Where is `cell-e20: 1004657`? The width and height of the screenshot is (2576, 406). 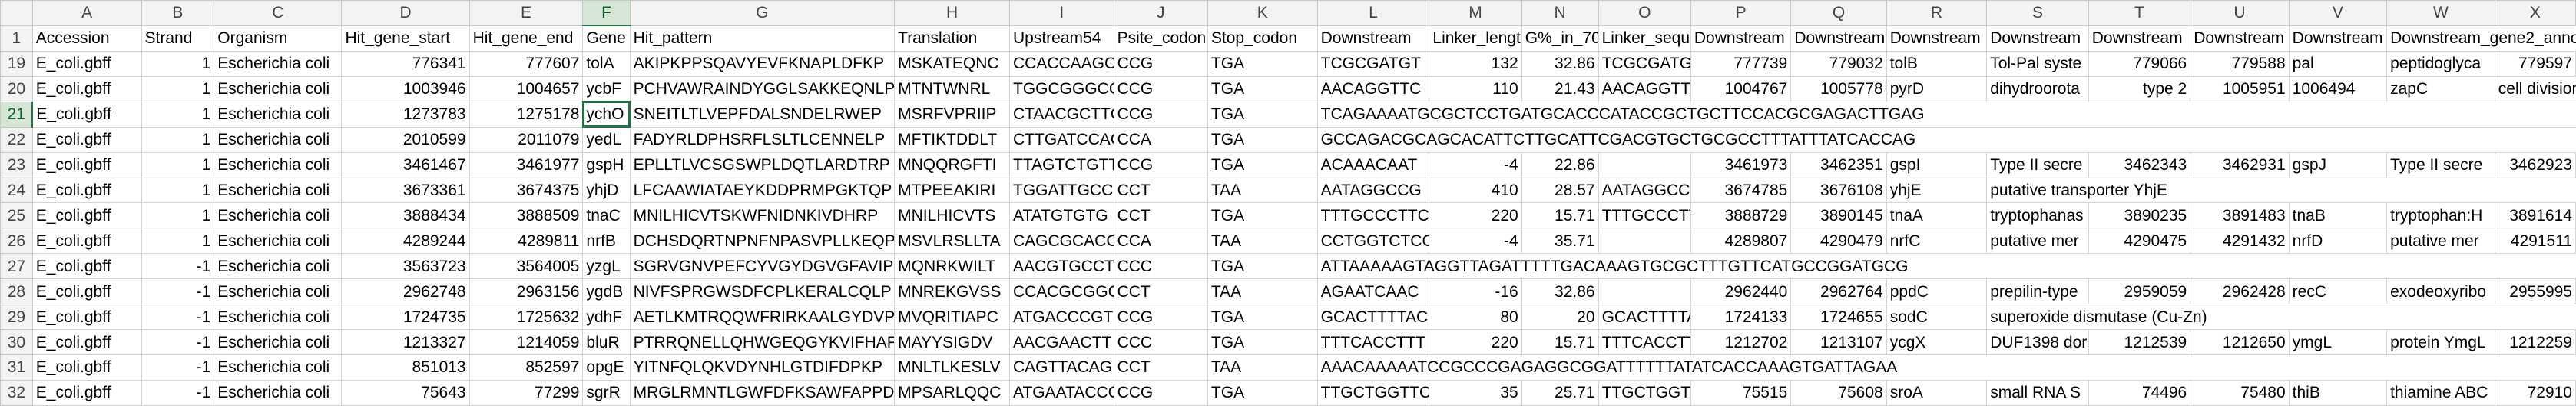 cell-e20: 1004657 is located at coordinates (526, 88).